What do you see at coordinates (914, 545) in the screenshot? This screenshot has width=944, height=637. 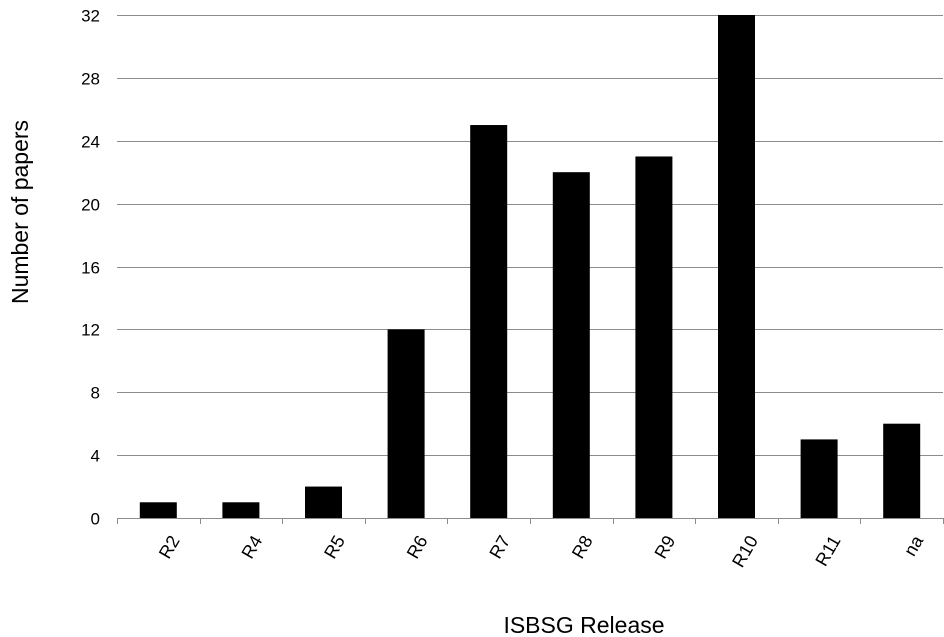 I see `x-tick-label: na` at bounding box center [914, 545].